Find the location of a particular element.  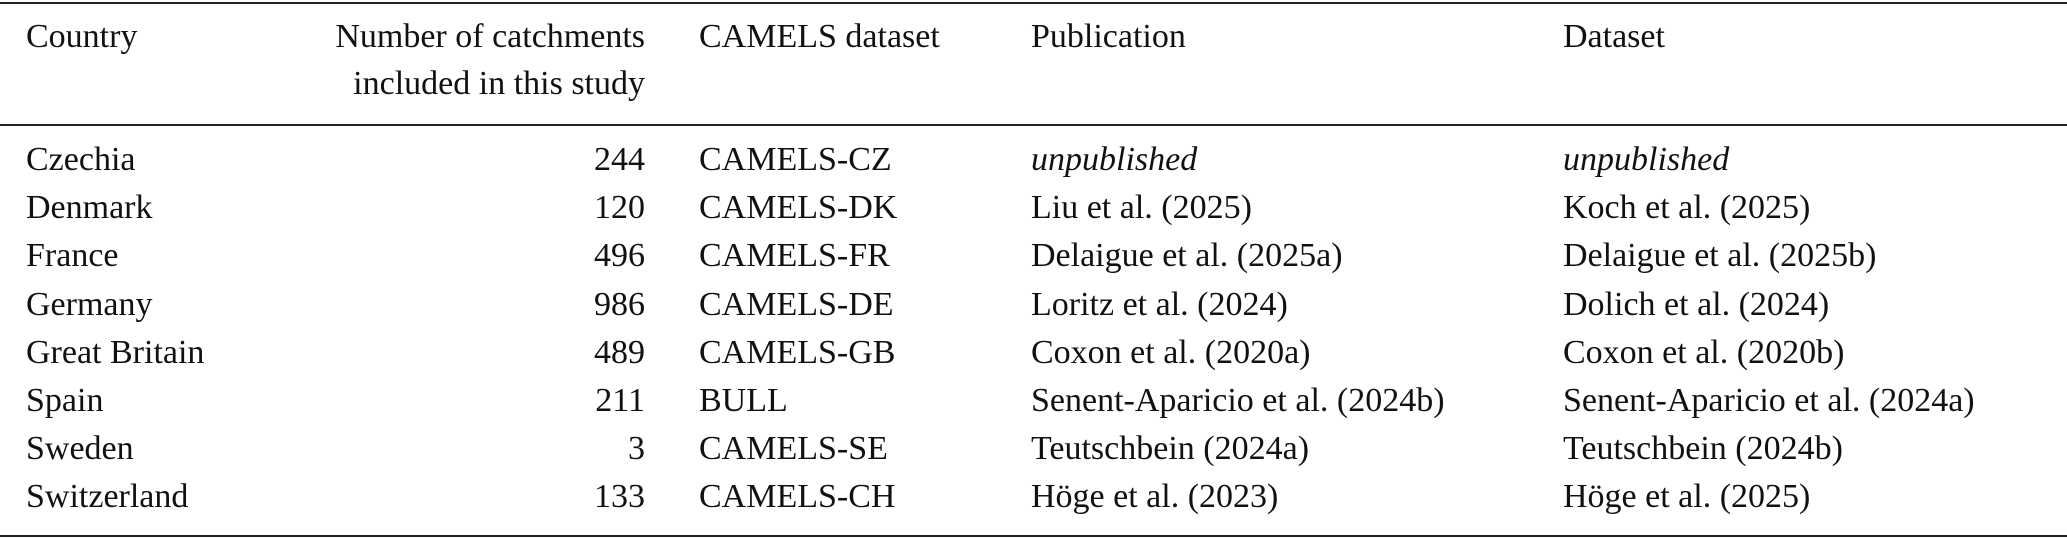

header-cell: CAMELS dataset is located at coordinates (819, 36).